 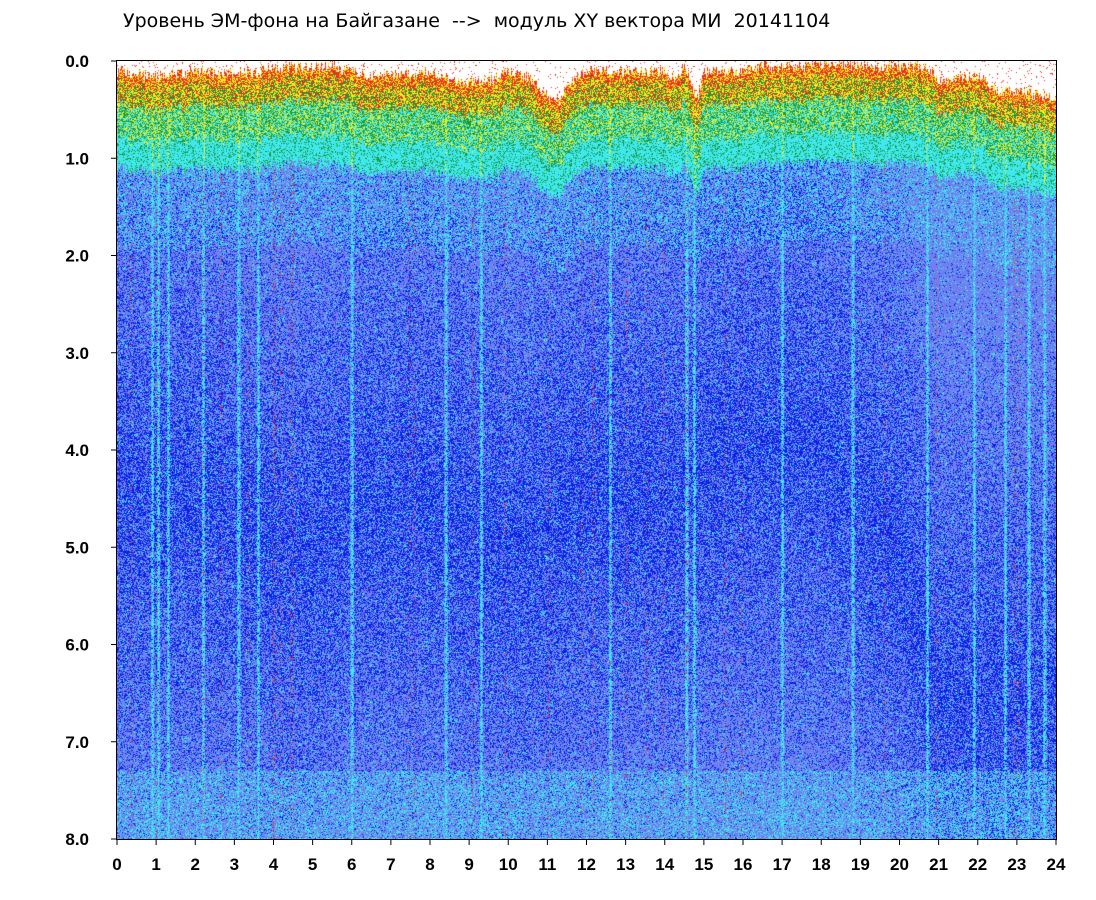 What do you see at coordinates (77, 547) in the screenshot?
I see `y-tick-label: 5.0` at bounding box center [77, 547].